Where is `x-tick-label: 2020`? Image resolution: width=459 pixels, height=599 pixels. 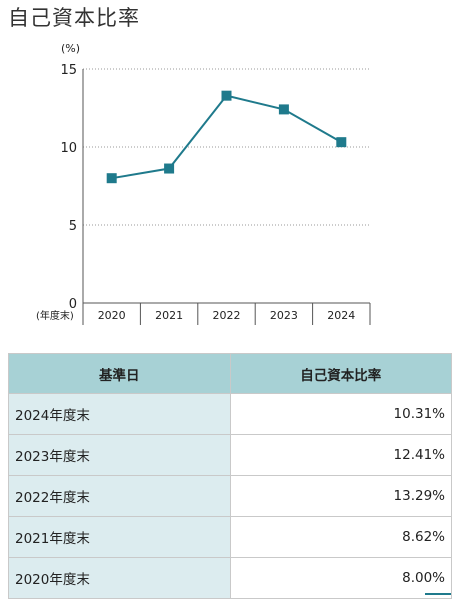 x-tick-label: 2020 is located at coordinates (112, 315).